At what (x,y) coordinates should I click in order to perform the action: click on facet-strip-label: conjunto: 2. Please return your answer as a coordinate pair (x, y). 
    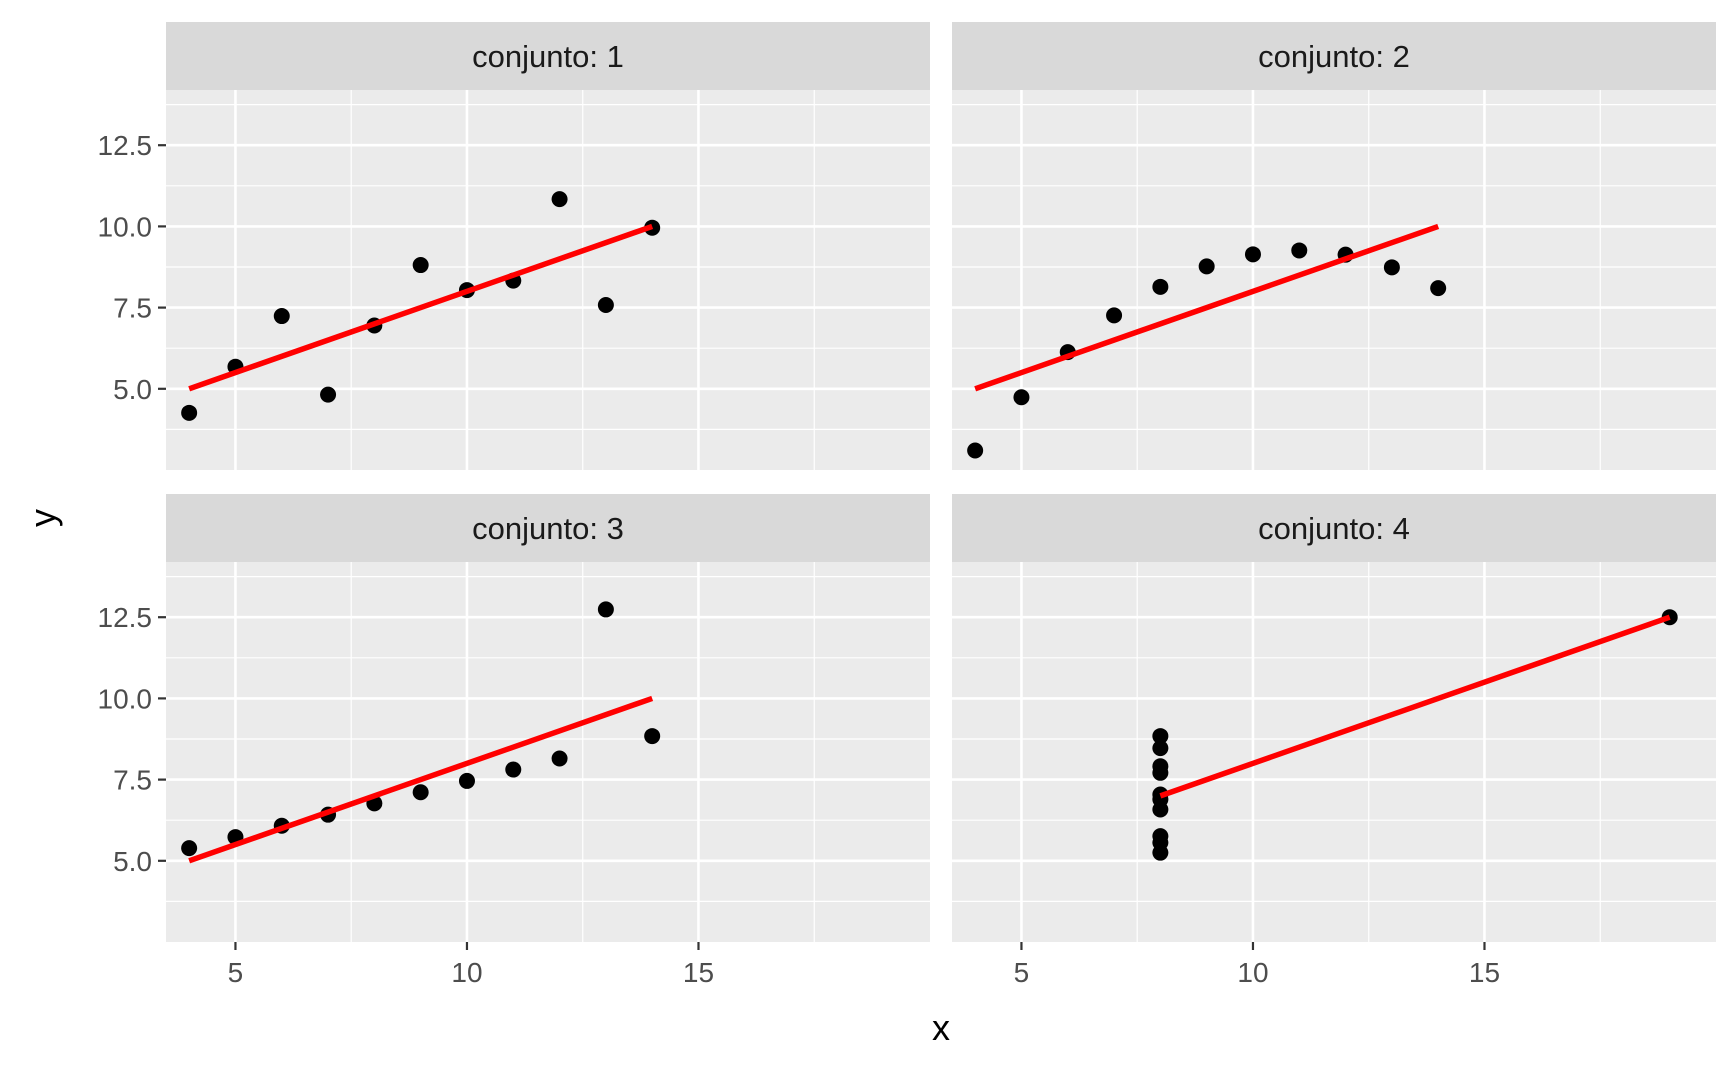
    Looking at the image, I should click on (1334, 56).